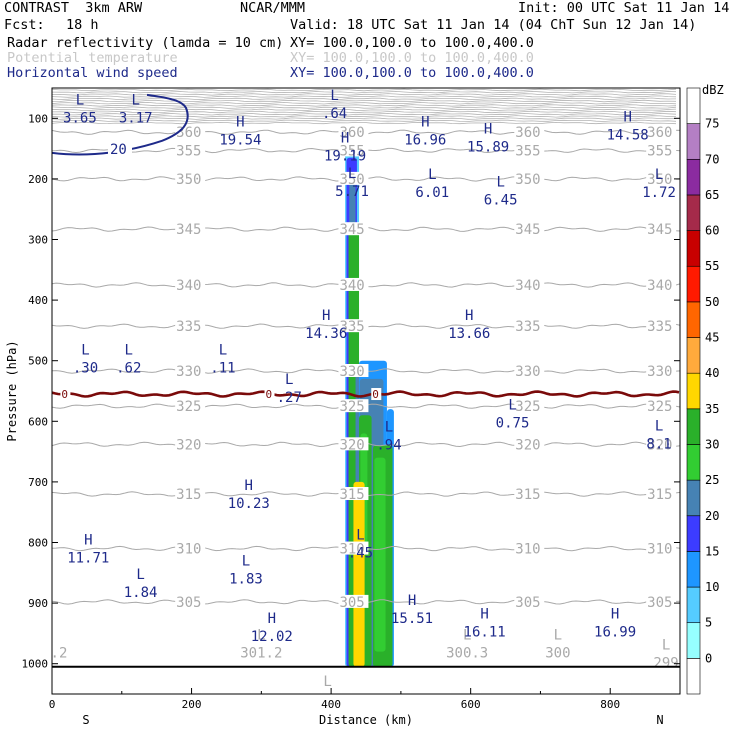  Describe the element at coordinates (705, 389) in the screenshot. I see `colorbar: 0 5 10 15 20 25 30 35 40 45 50 55 60 65 70 75 dBZ` at that location.